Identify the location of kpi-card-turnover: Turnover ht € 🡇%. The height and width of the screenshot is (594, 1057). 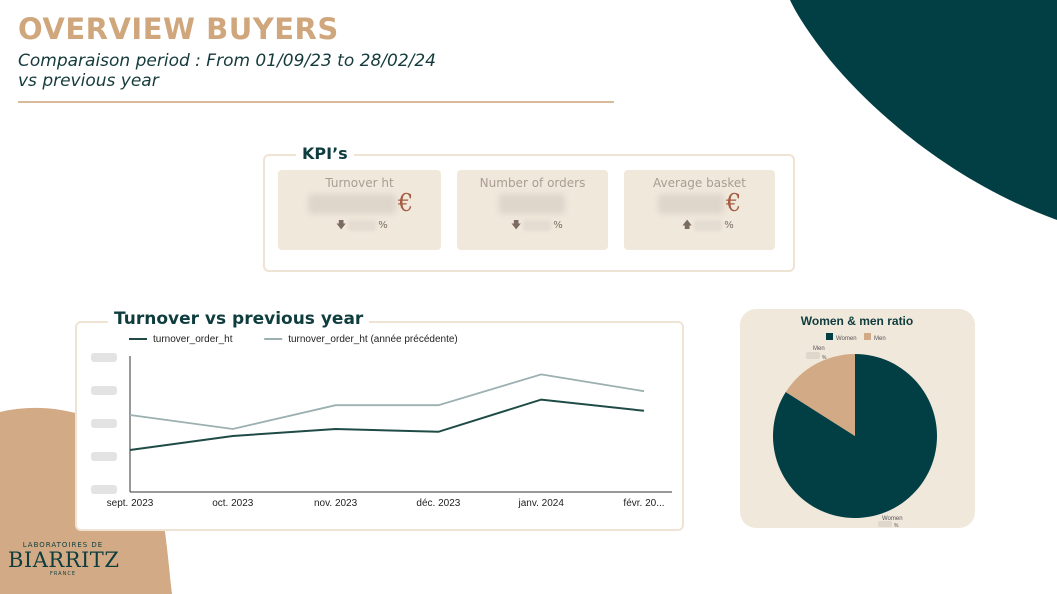
(359, 210).